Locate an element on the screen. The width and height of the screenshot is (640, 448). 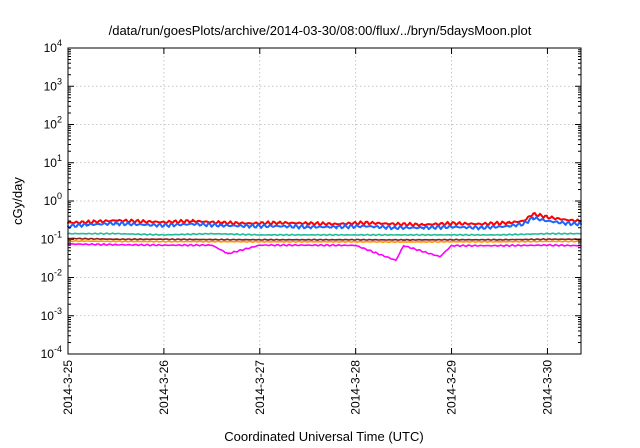
x-tick-label: 2014-3-27 is located at coordinates (260, 387).